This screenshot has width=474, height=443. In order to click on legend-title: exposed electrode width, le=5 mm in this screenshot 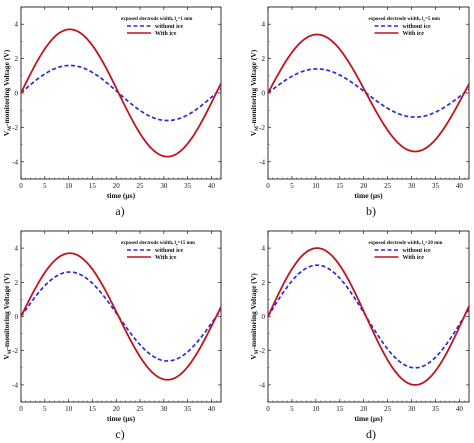, I will do `click(405, 20)`.